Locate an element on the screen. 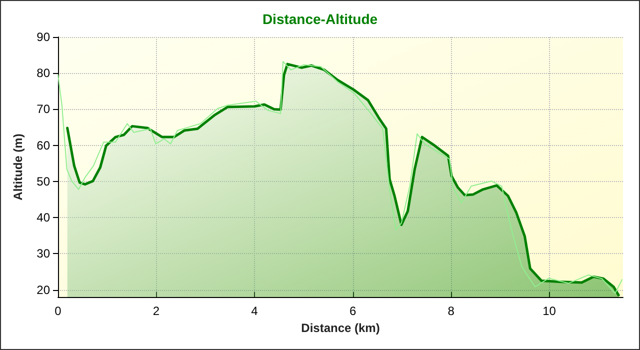 This screenshot has width=640, height=350. x-tick-label: 4 is located at coordinates (254, 311).